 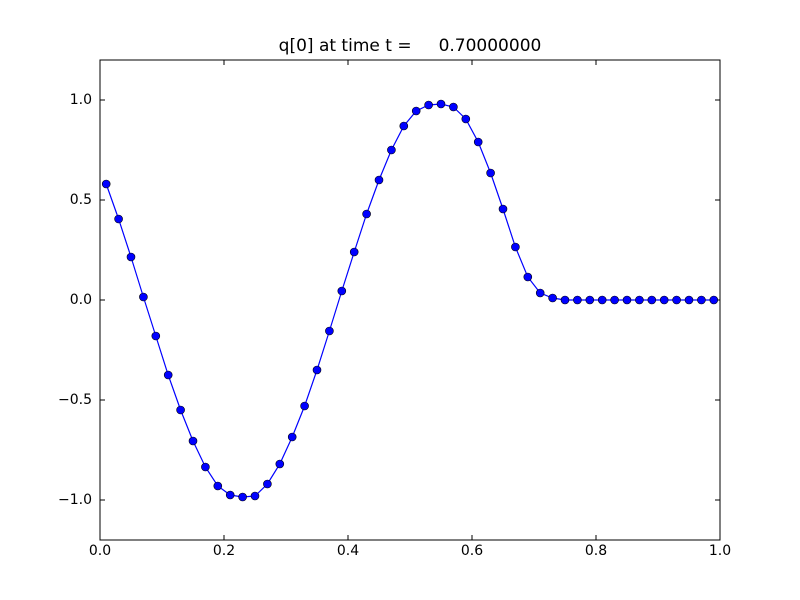 What do you see at coordinates (100, 551) in the screenshot?
I see `x-tick-label: 0.0` at bounding box center [100, 551].